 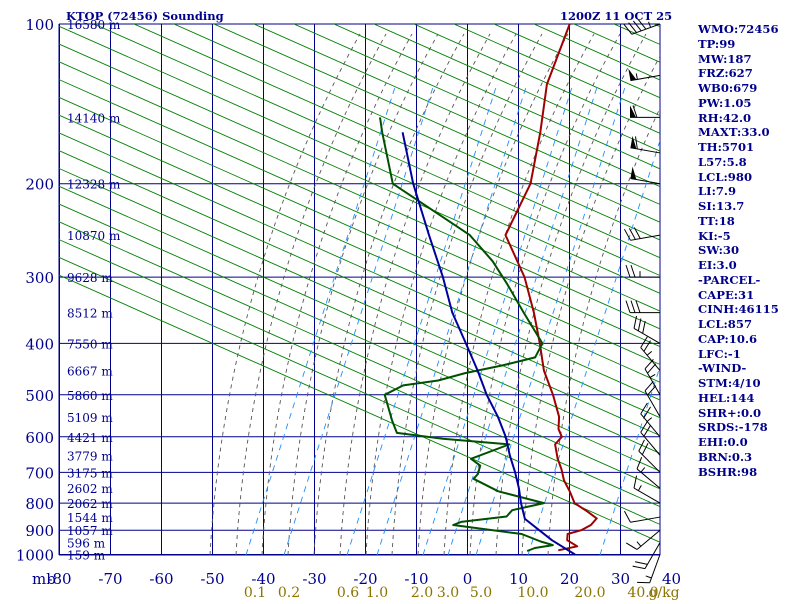 What do you see at coordinates (749, 442) in the screenshot?
I see `index-line: EHI:0.0` at bounding box center [749, 442].